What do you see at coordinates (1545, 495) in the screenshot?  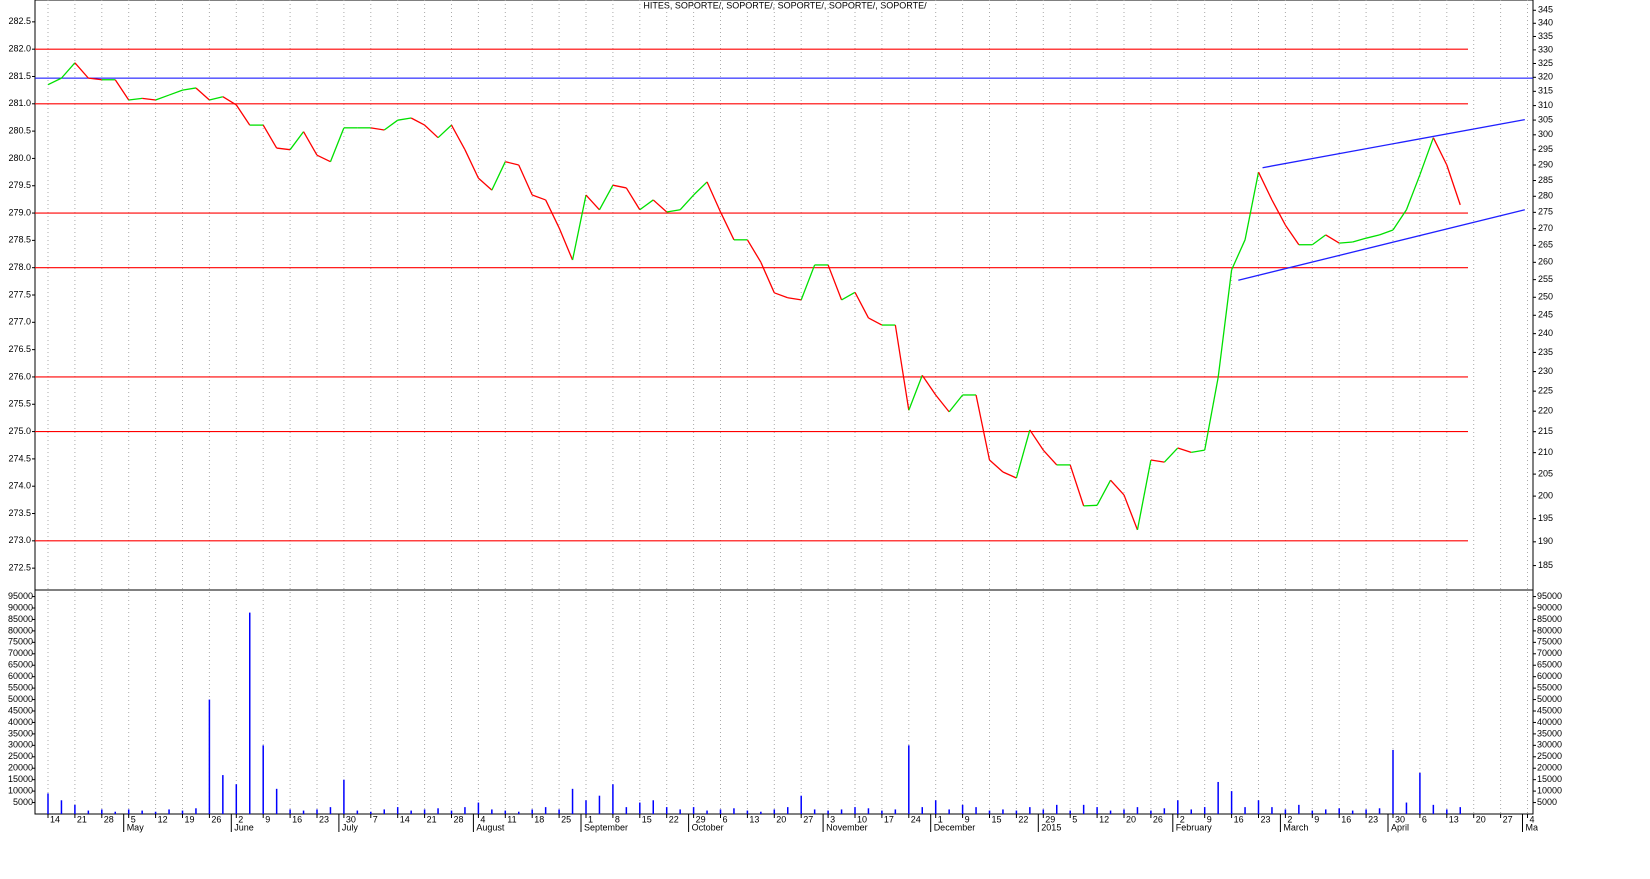 I see `y2-tick-label: 200` at bounding box center [1545, 495].